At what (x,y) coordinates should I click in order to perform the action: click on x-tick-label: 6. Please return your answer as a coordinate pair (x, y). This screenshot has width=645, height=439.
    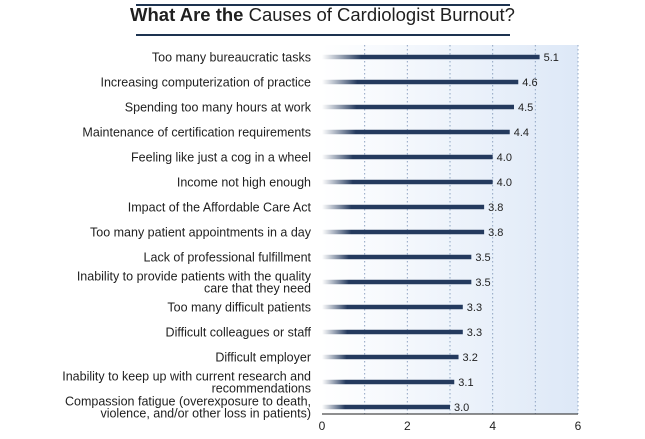
    Looking at the image, I should click on (578, 426).